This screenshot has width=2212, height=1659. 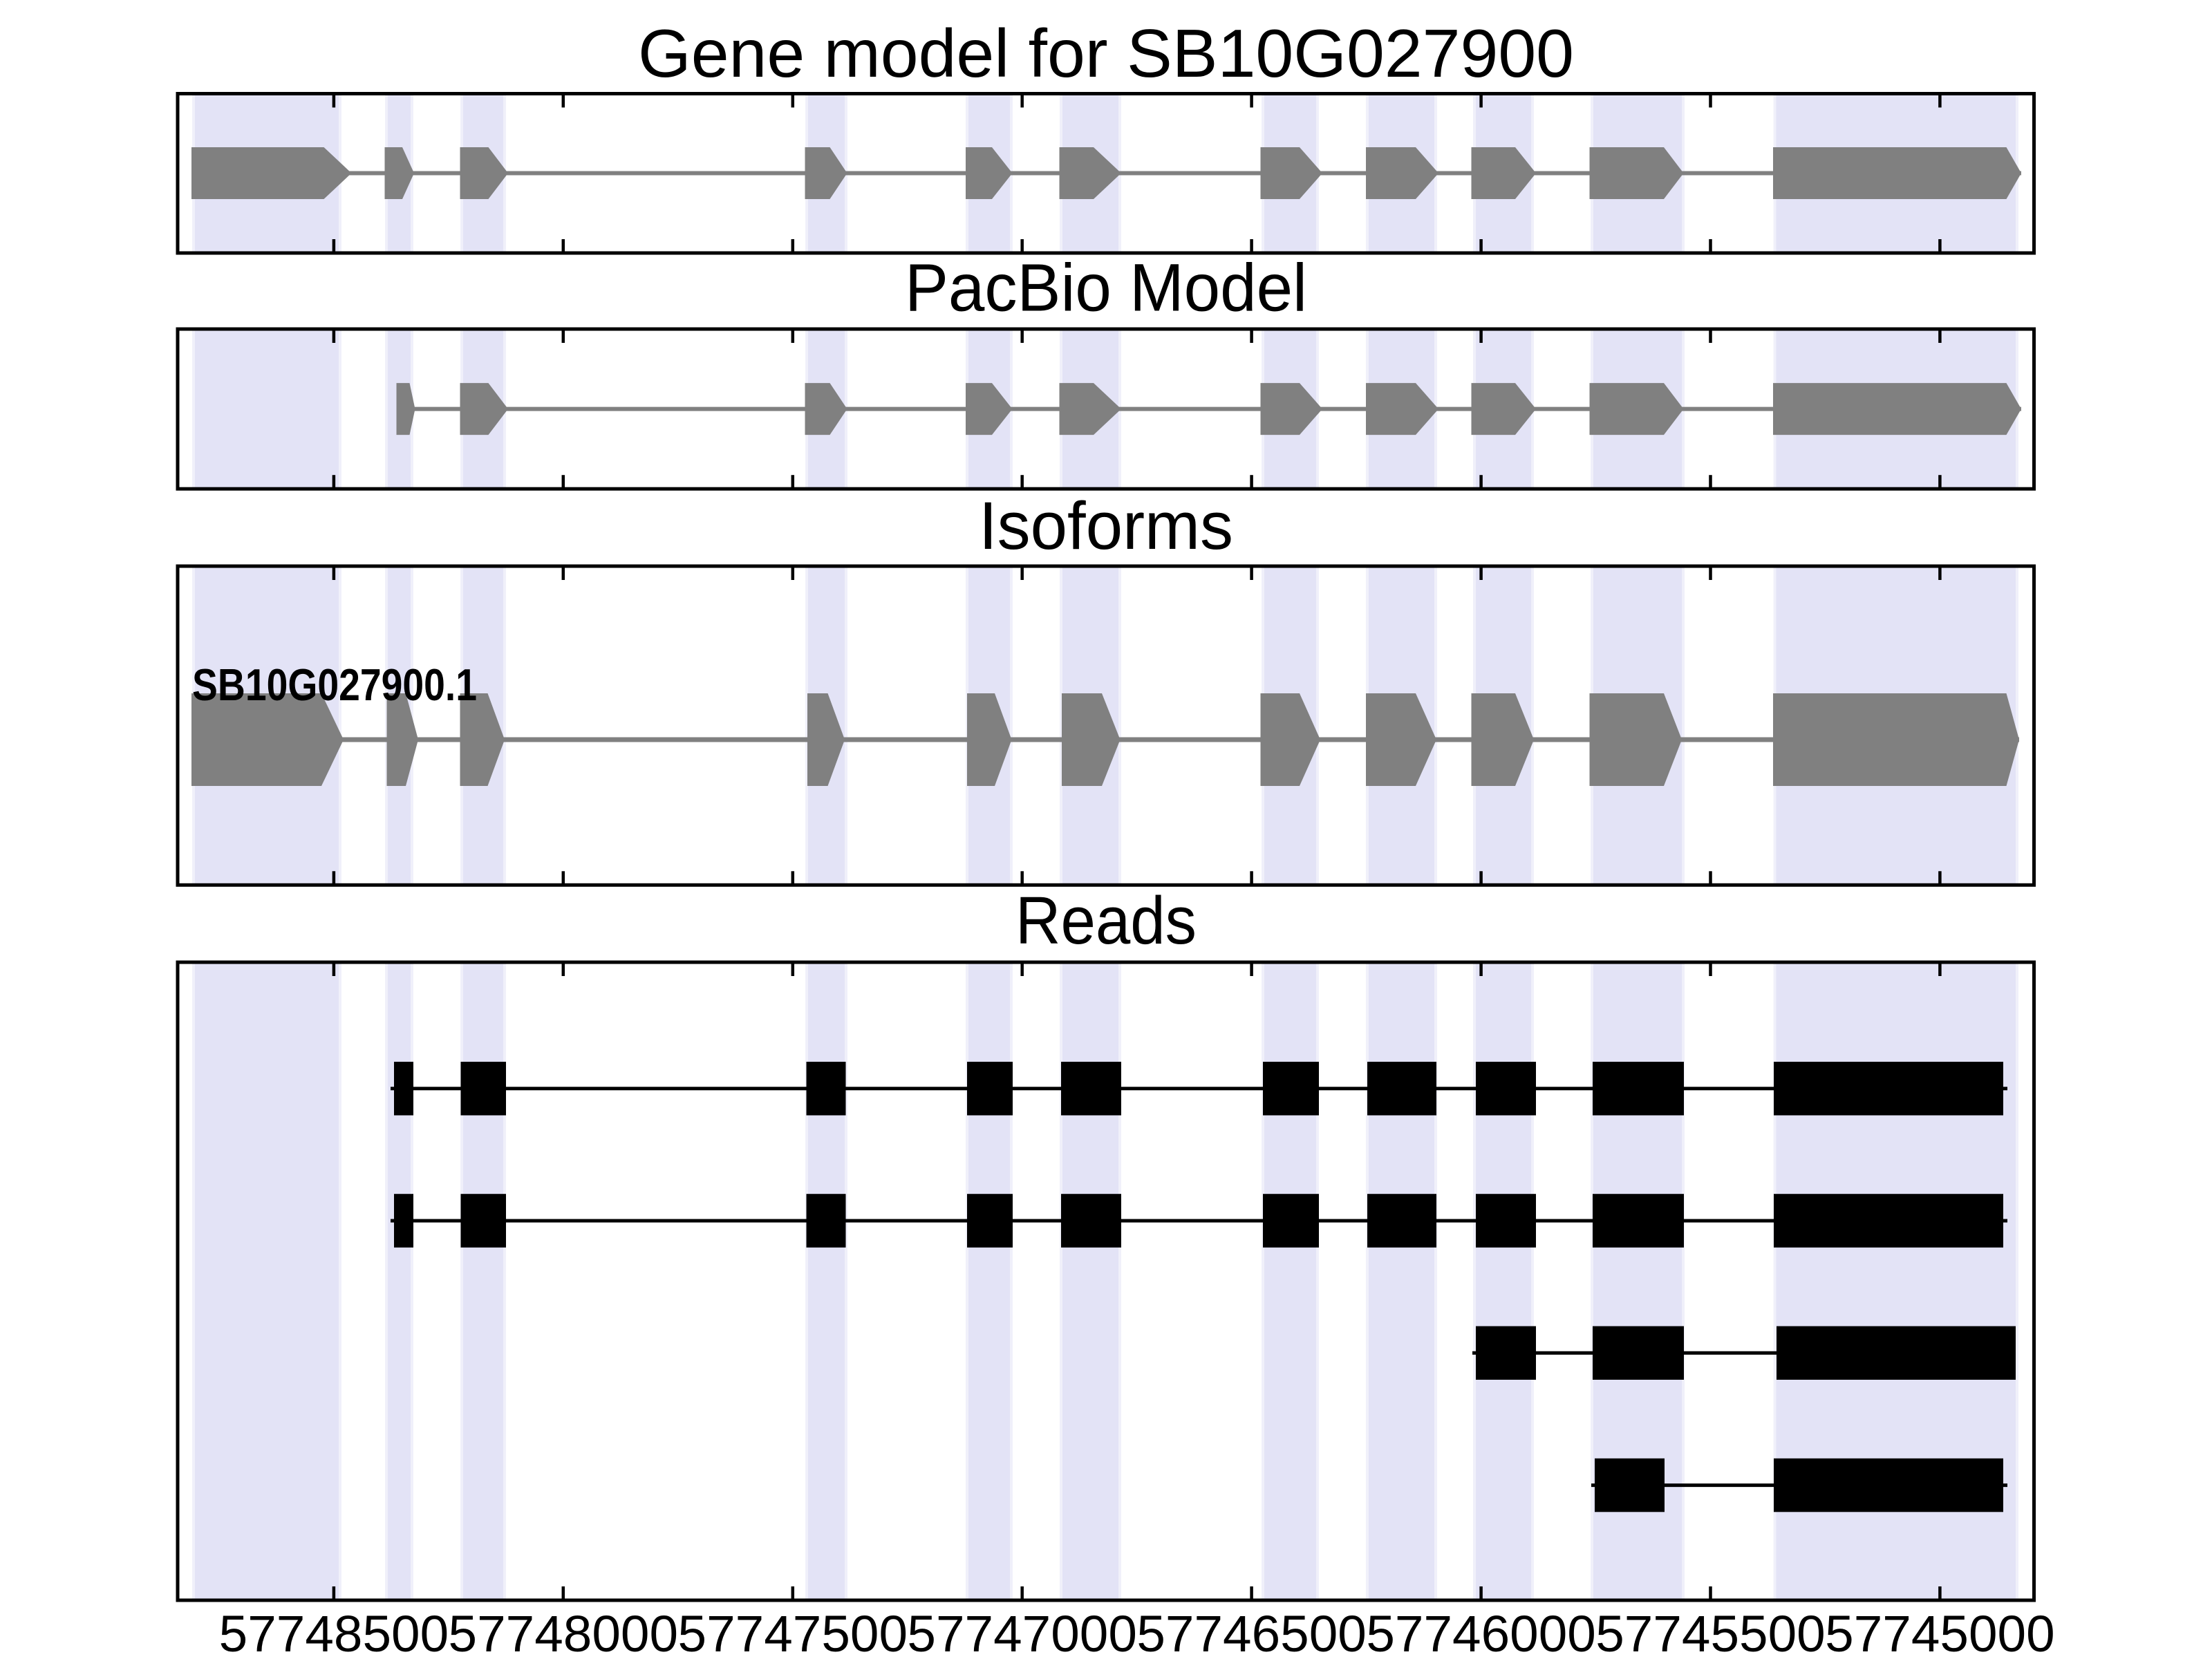 What do you see at coordinates (1251, 1632) in the screenshot?
I see `svg-text: 57746500` at bounding box center [1251, 1632].